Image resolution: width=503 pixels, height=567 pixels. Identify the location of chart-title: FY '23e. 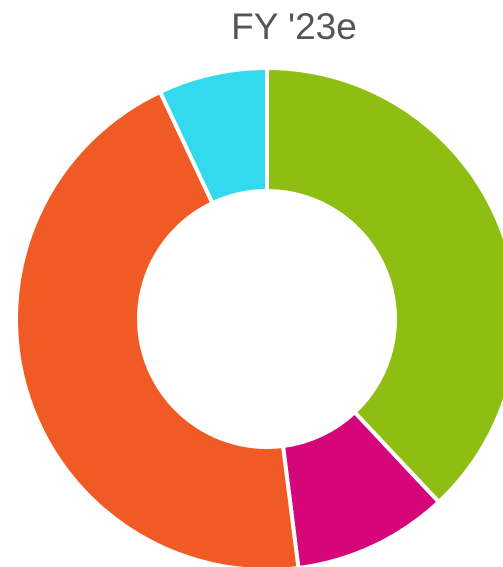
(294, 26).